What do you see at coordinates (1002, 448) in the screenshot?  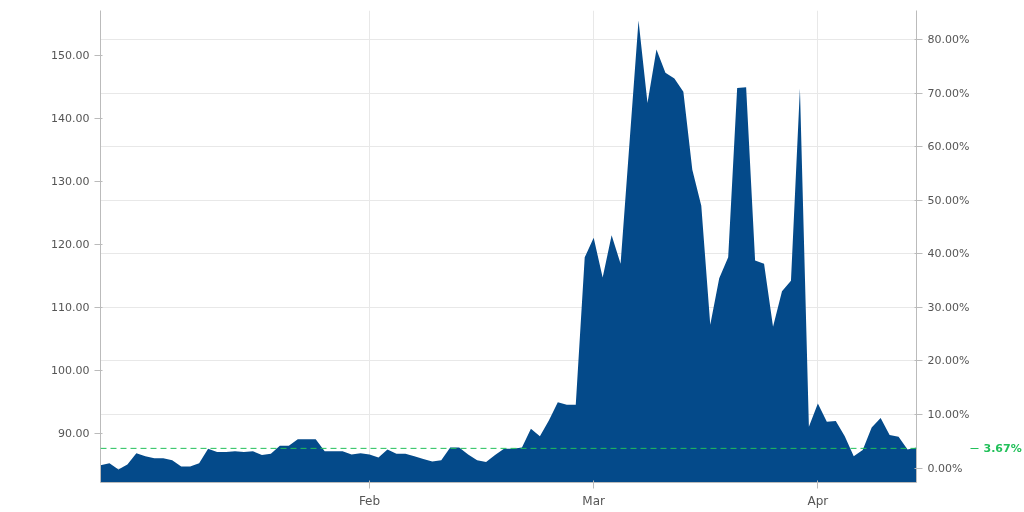 I see `ref-line-label: 3.67%` at bounding box center [1002, 448].